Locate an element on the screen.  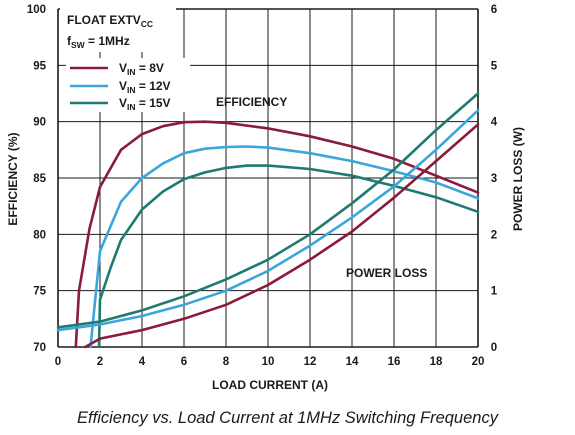
y-tick-label: 95 is located at coordinates (39, 66).